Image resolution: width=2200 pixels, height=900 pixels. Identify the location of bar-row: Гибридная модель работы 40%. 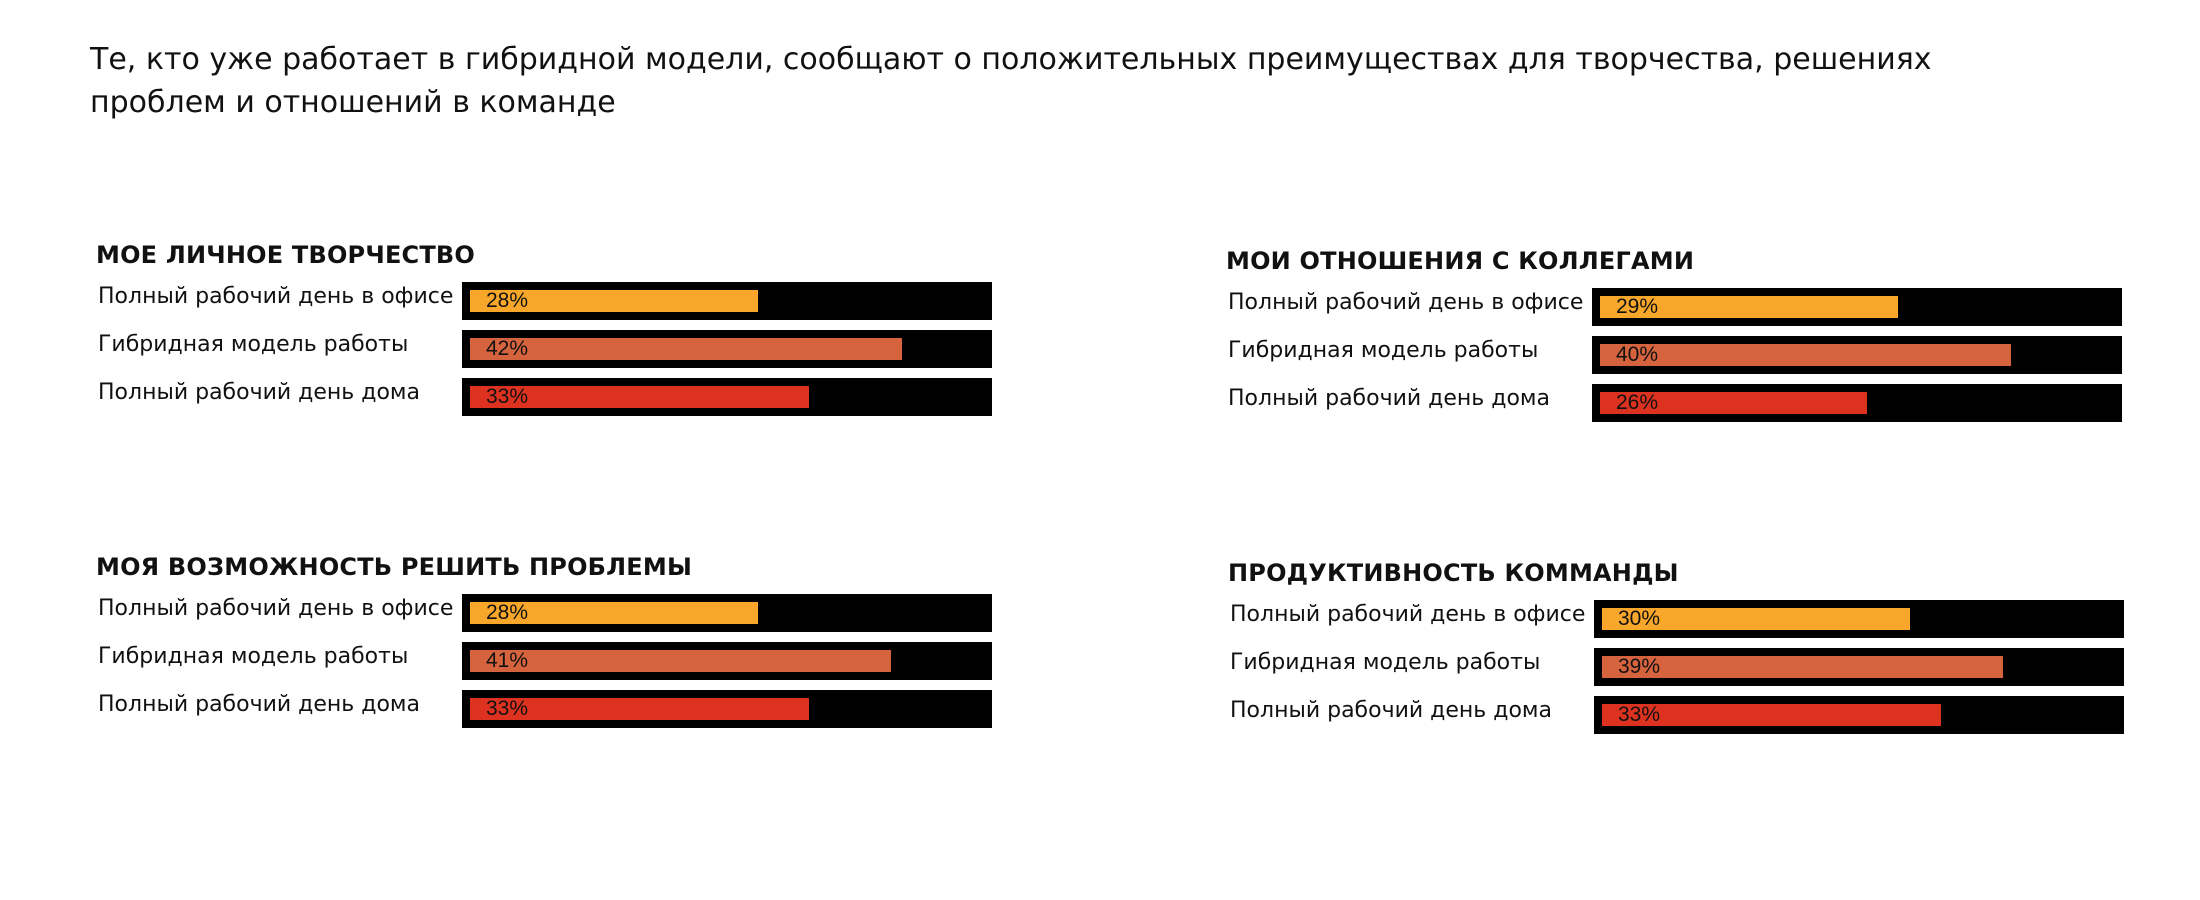
(1710, 360).